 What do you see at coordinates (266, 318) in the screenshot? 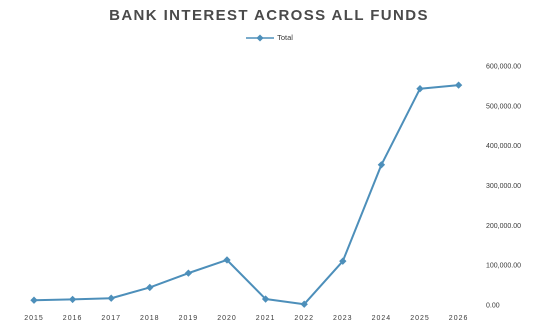
I see `x-tick-label: 2021` at bounding box center [266, 318].